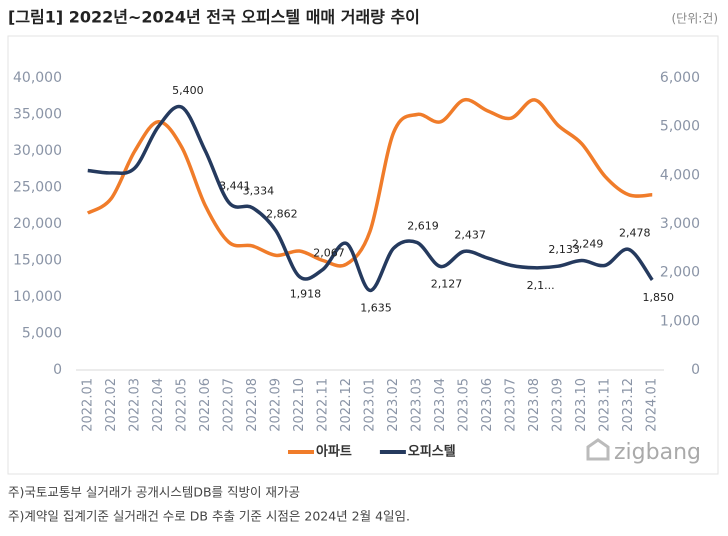  Describe the element at coordinates (37, 78) in the screenshot. I see `y-tick-label: 40,000` at that location.